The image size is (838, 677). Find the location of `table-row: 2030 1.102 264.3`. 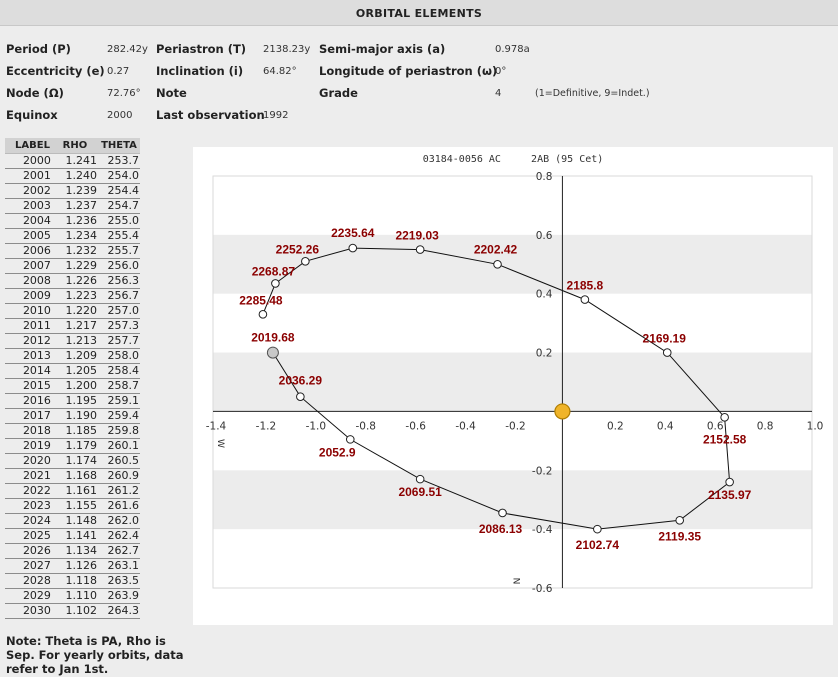

table-row: 2030 1.102 264.3 is located at coordinates (72, 611).